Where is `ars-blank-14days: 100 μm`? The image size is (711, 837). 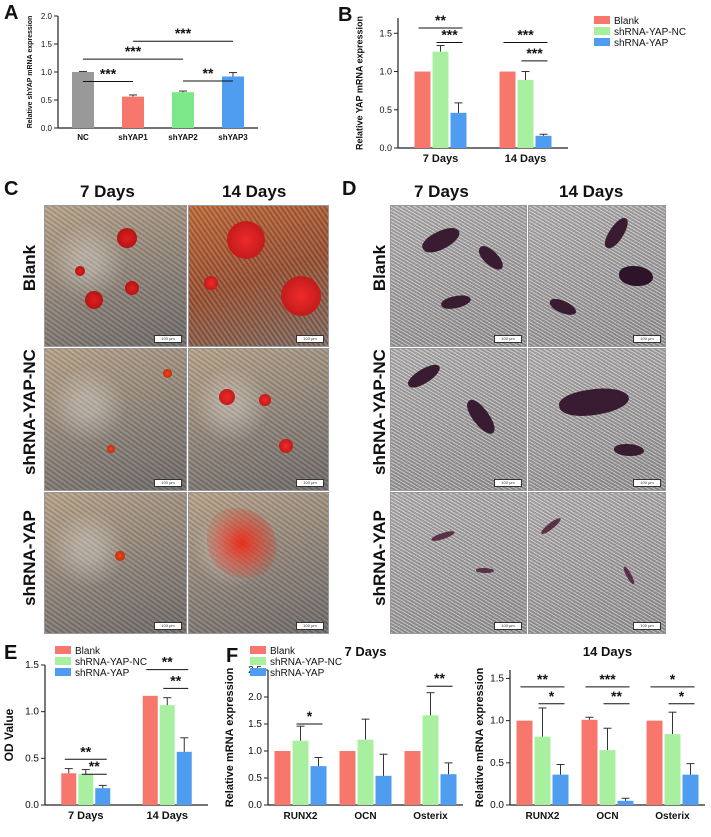 ars-blank-14days: 100 μm is located at coordinates (258, 276).